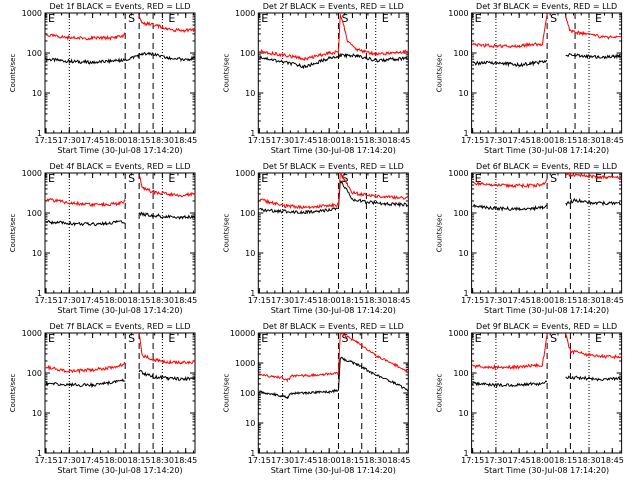  Describe the element at coordinates (546, 6) in the screenshot. I see `panel-title: Det 3f BLACK = Events, RED = LLD` at that location.